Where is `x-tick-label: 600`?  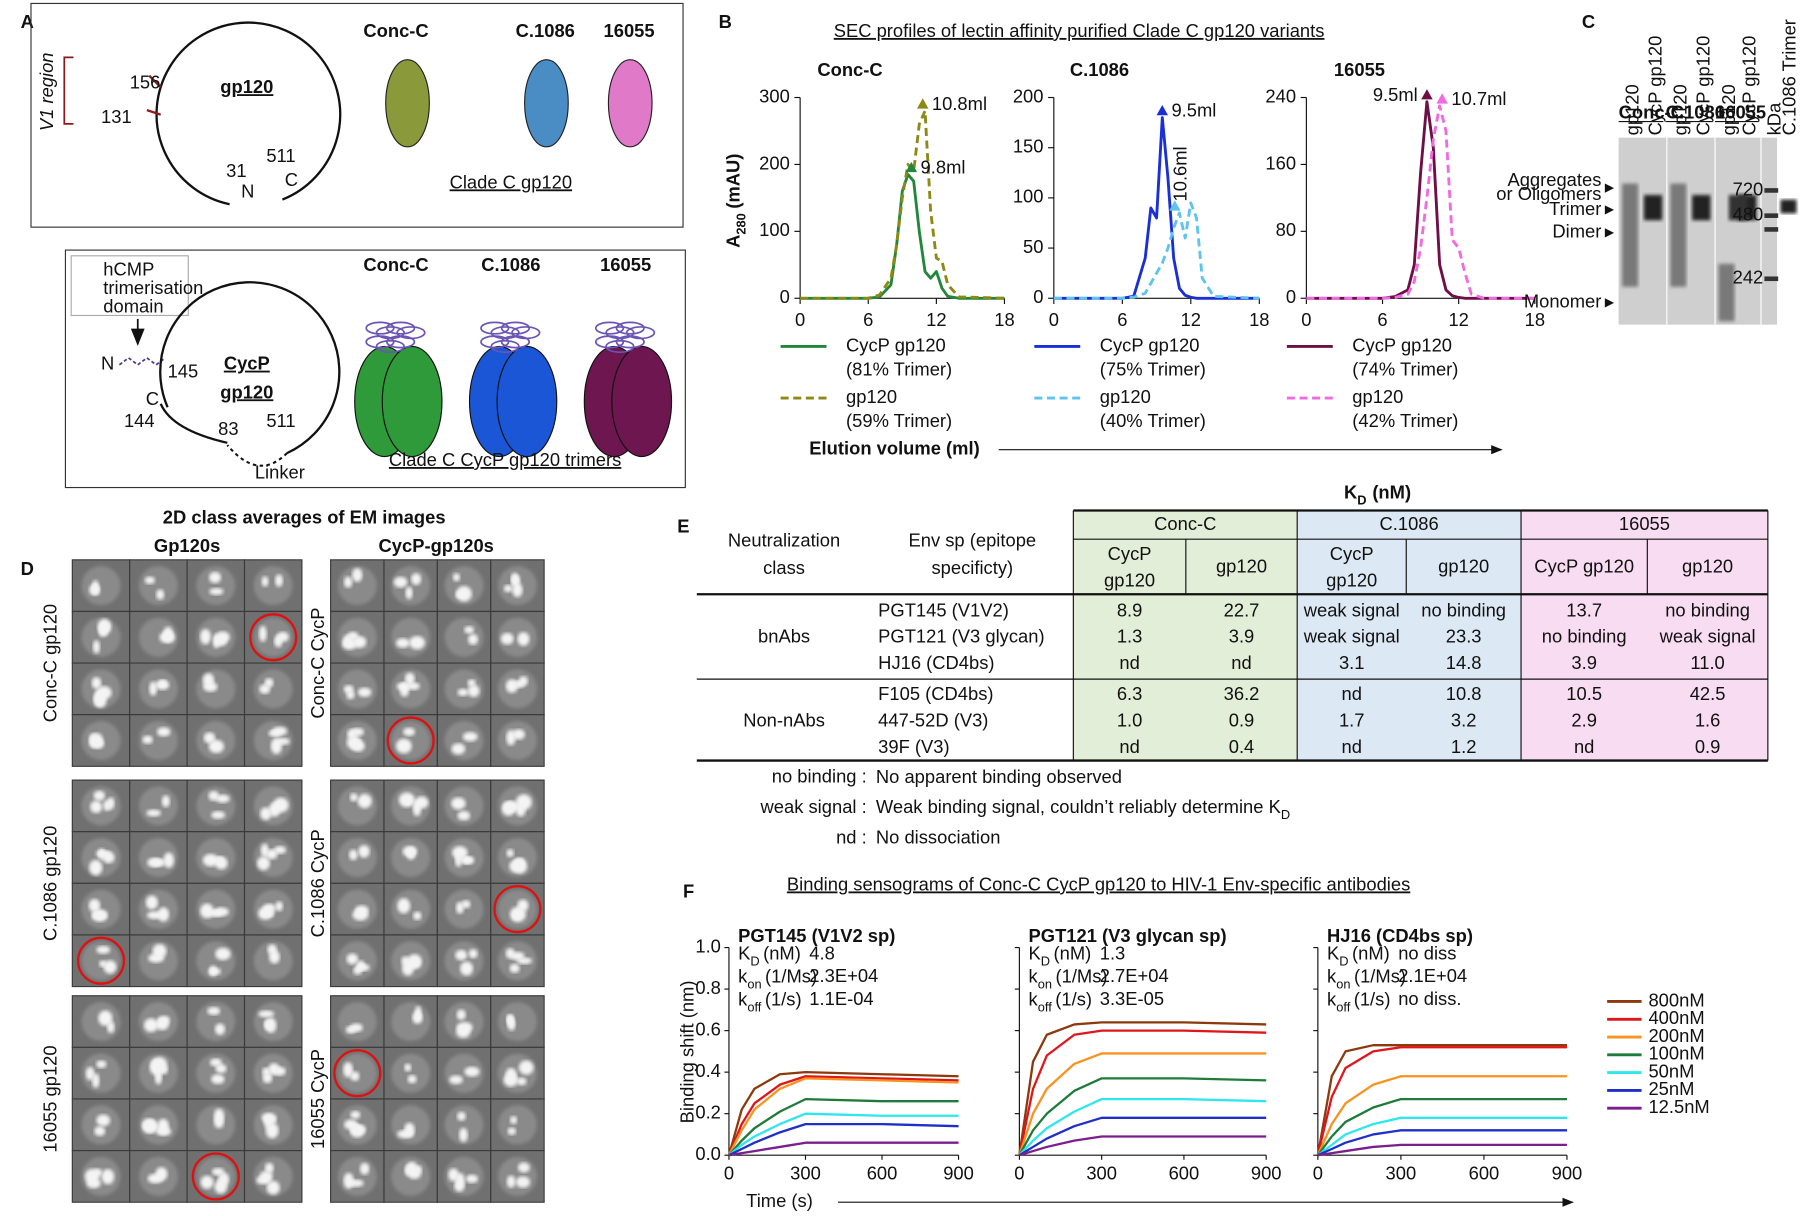
x-tick-label: 600 is located at coordinates (1184, 1173).